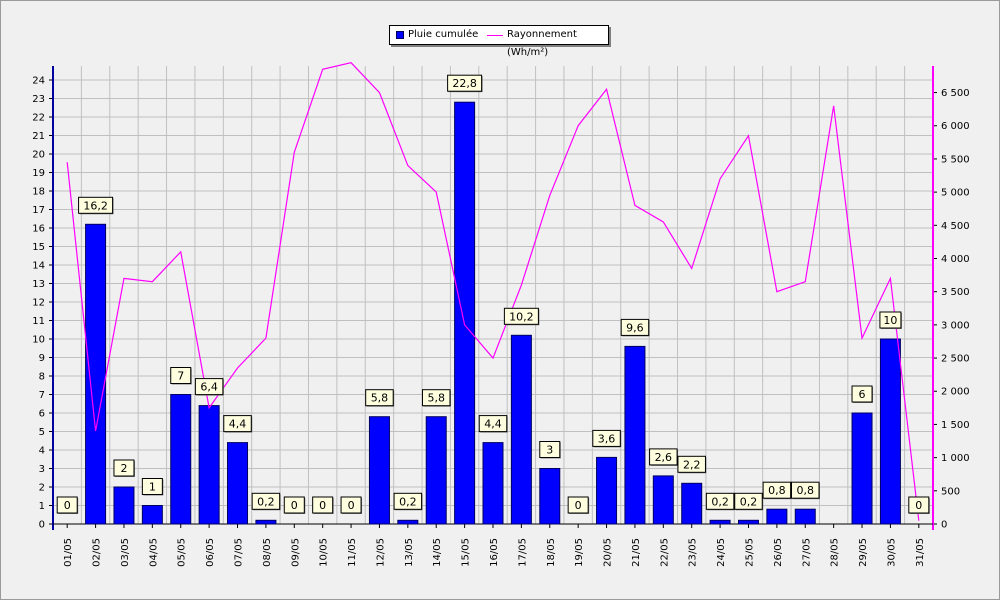  What do you see at coordinates (409, 552) in the screenshot?
I see `x-tick-label: 13/05` at bounding box center [409, 552].